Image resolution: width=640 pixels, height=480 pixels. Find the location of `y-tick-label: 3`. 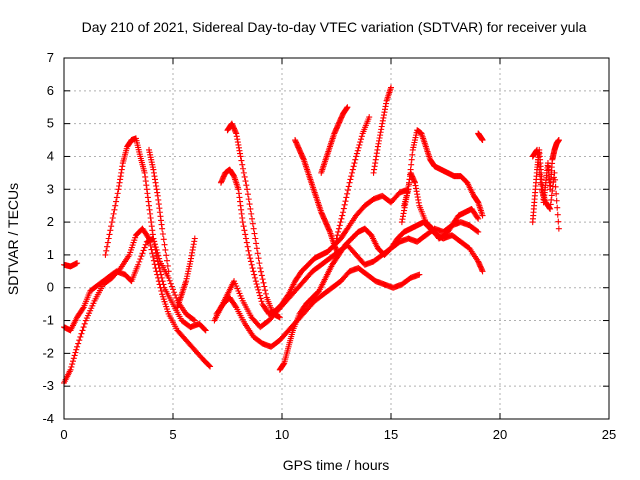

y-tick-label: 3 is located at coordinates (50, 188).